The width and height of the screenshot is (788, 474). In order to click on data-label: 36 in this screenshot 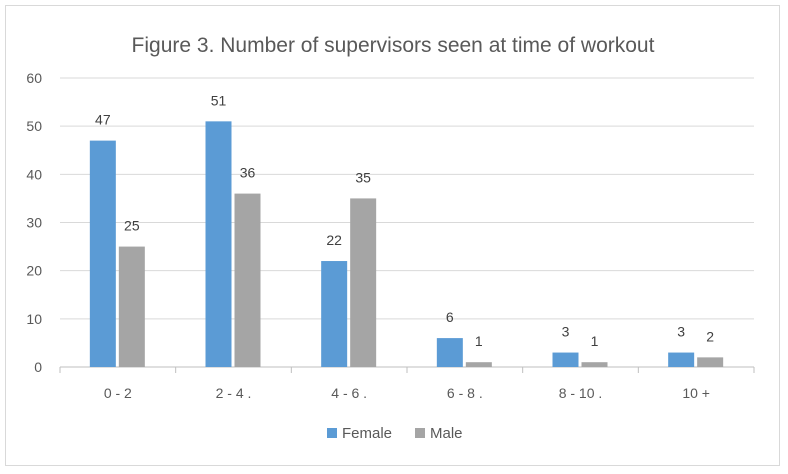, I will do `click(248, 173)`.